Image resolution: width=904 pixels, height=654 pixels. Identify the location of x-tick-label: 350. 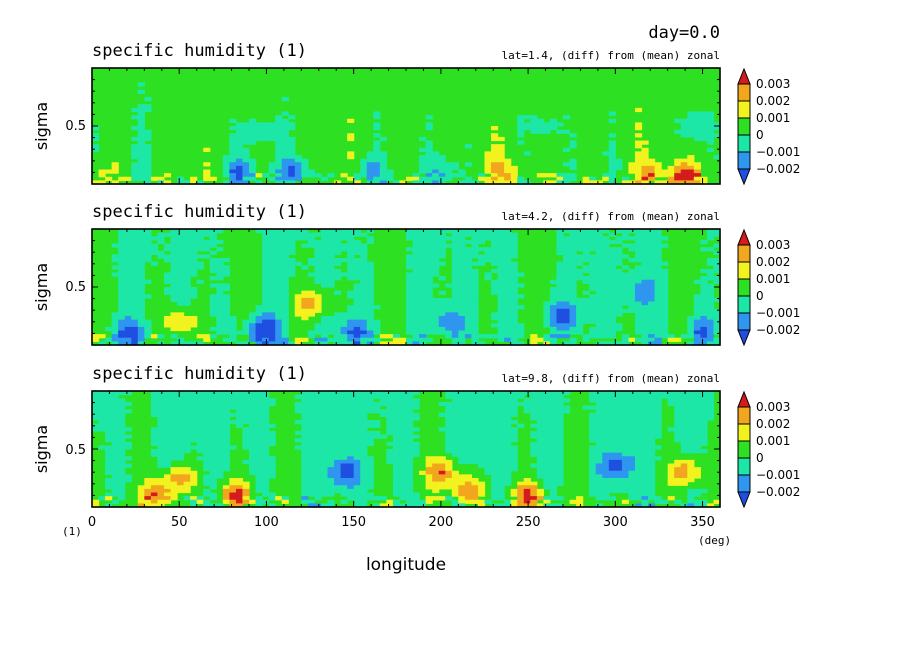
(702, 522).